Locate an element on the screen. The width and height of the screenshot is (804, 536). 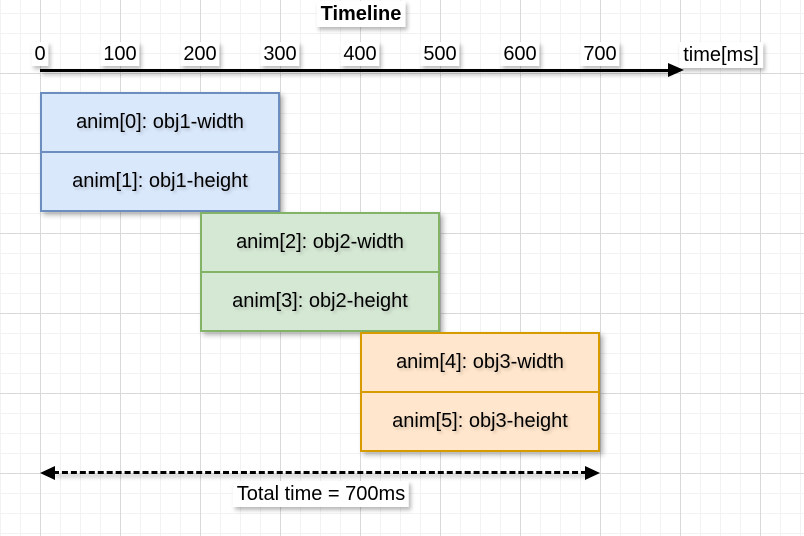
axis-tick: 0 is located at coordinates (40, 54).